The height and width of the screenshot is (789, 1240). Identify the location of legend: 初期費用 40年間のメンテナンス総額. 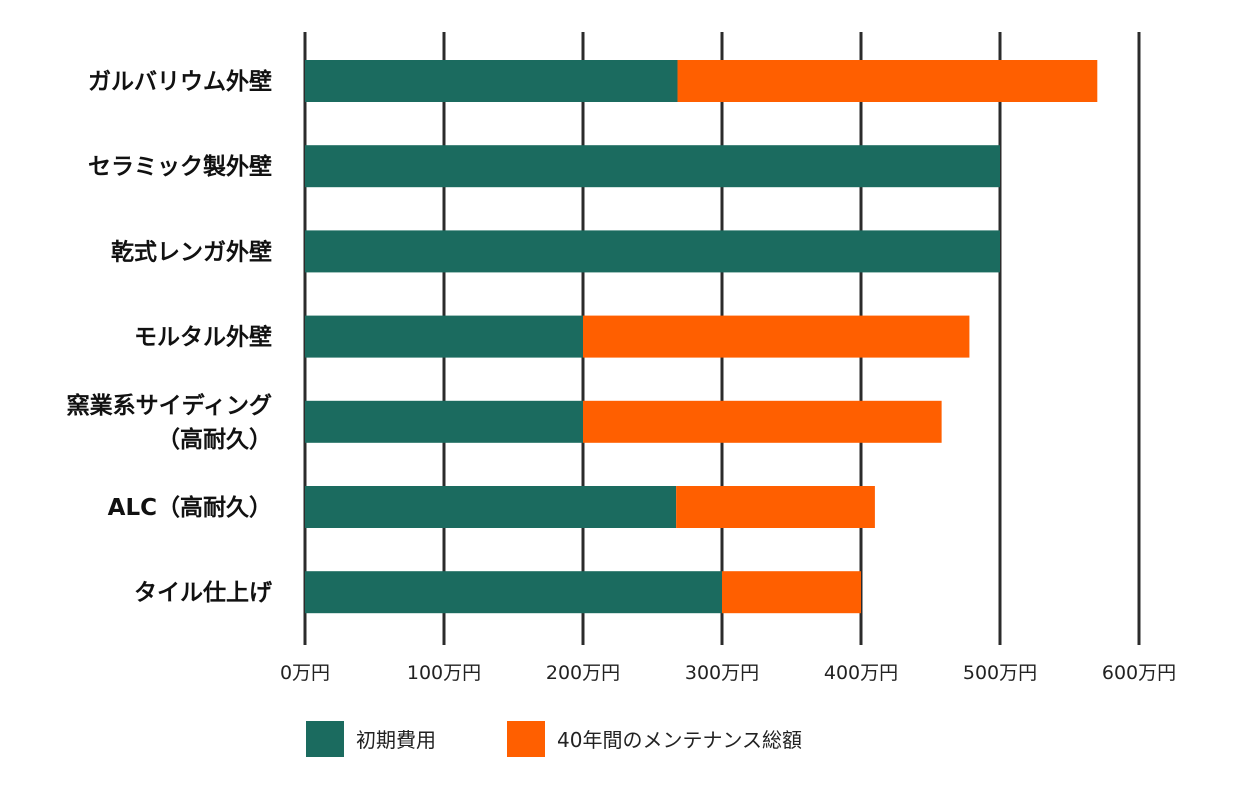
(554, 739).